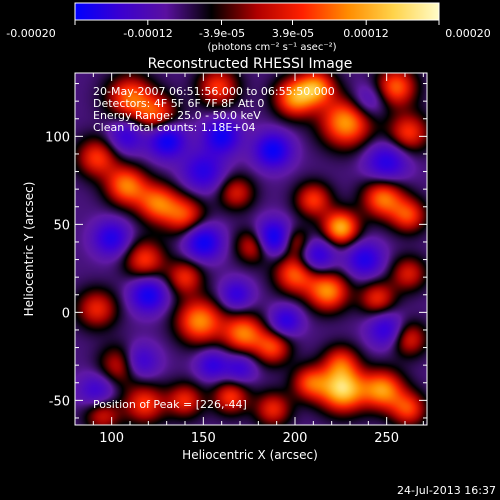  What do you see at coordinates (174, 127) in the screenshot?
I see `annotation-line-4: Clean Total counts: 1.18E+04` at bounding box center [174, 127].